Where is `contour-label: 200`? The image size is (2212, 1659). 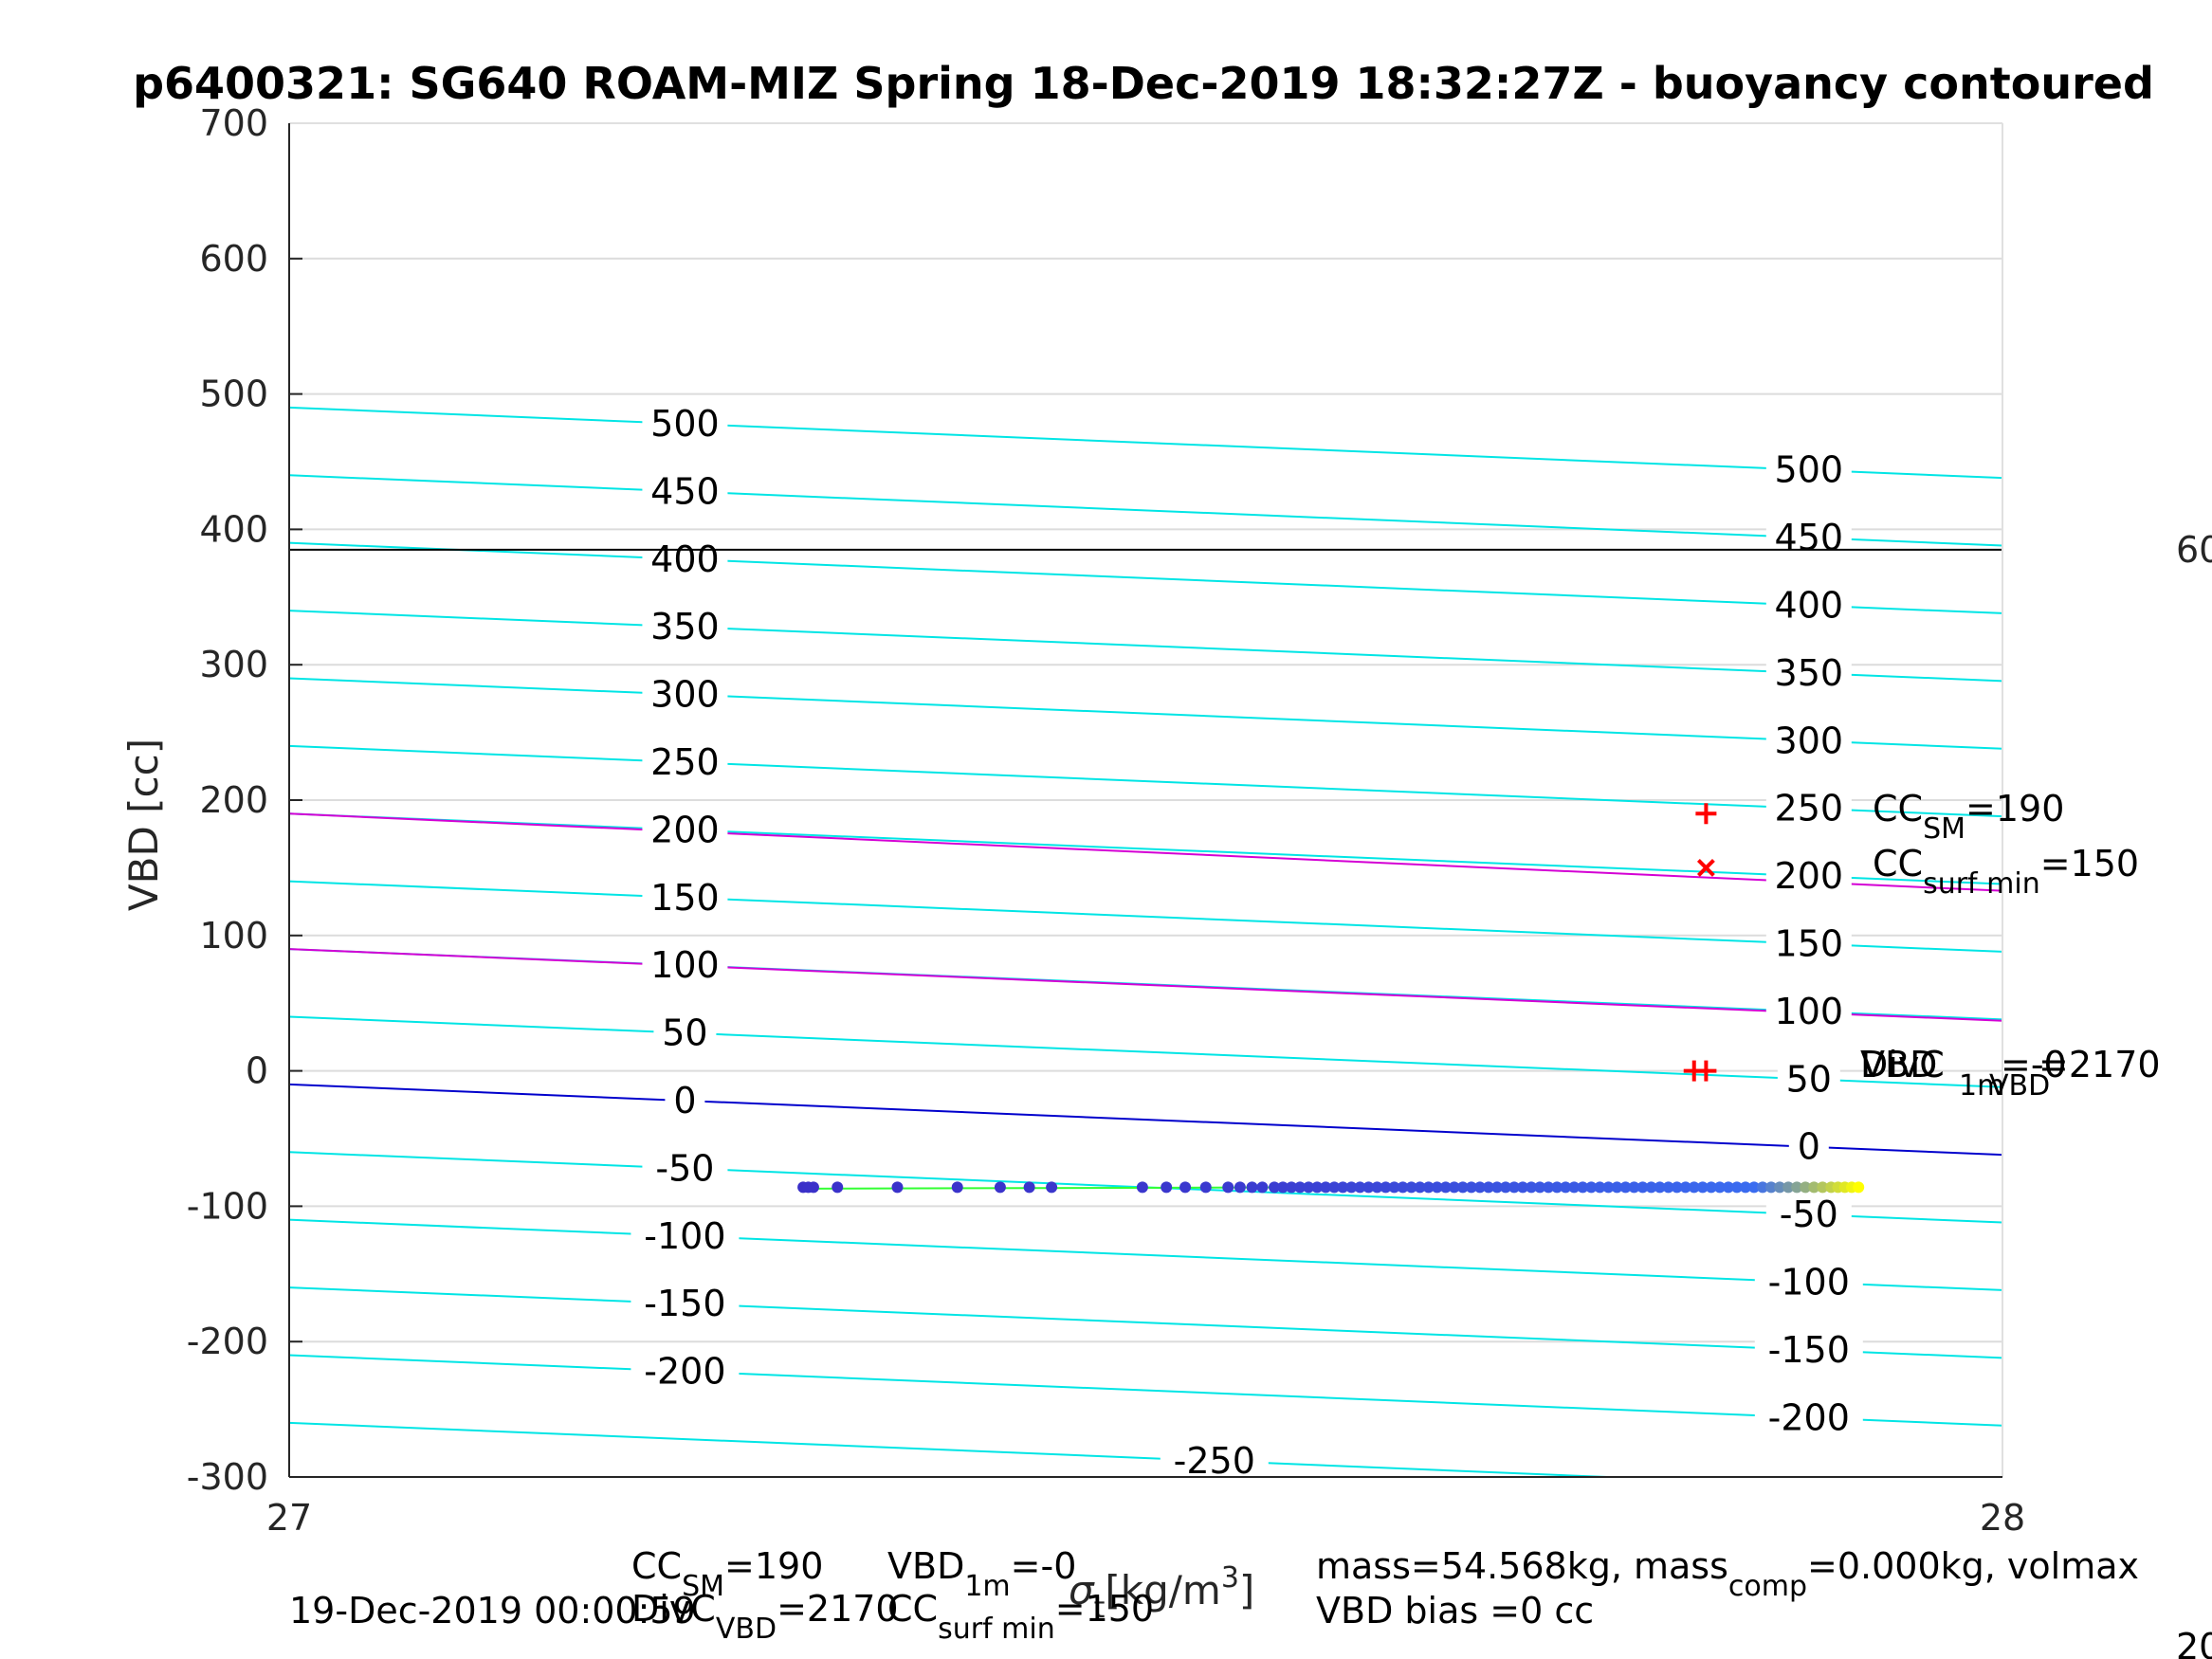
contour-label: 200 is located at coordinates (1809, 876).